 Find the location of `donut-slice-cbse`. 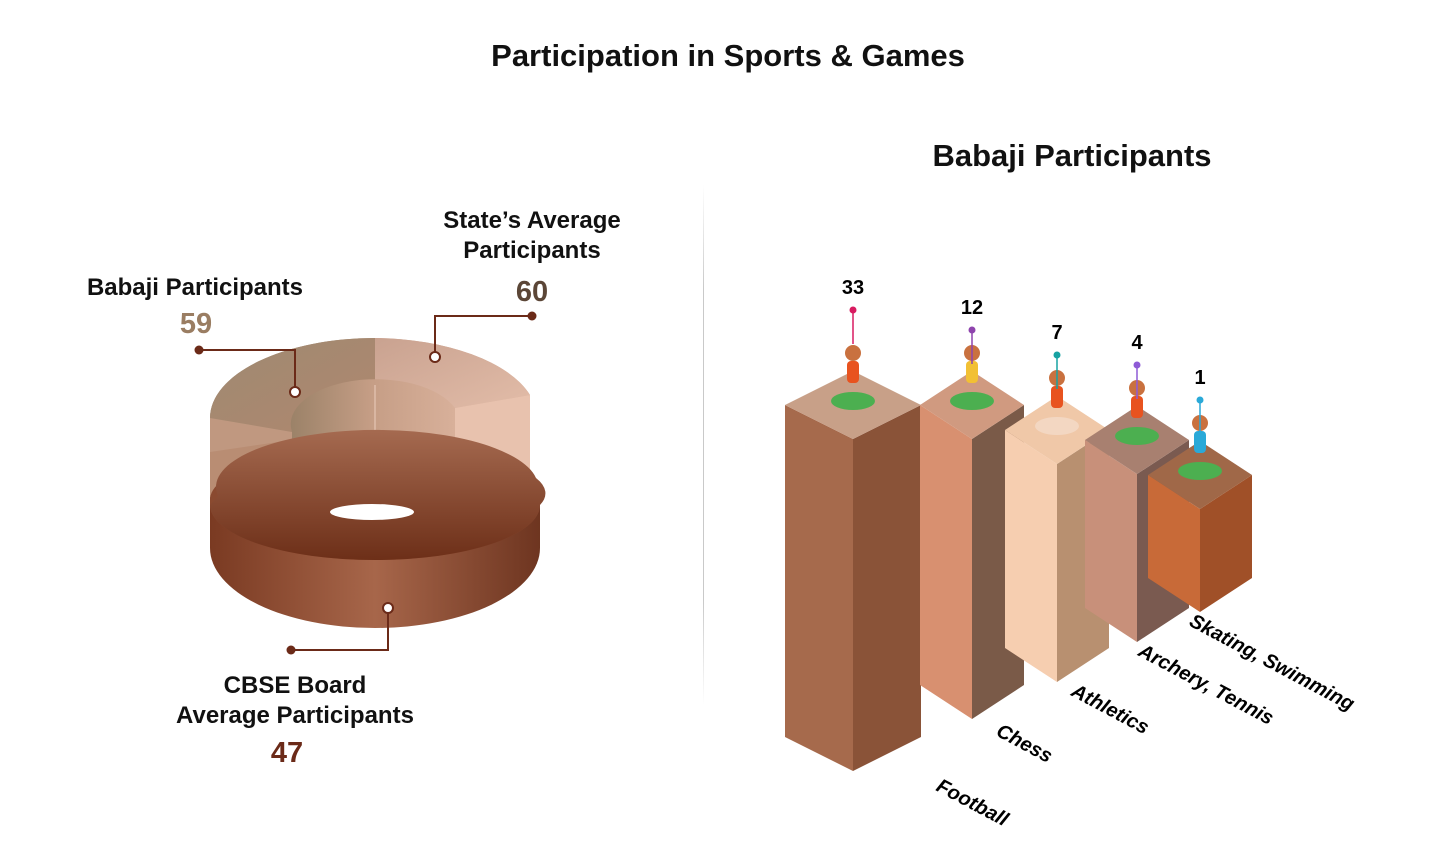

donut-slice-cbse is located at coordinates (378, 528).